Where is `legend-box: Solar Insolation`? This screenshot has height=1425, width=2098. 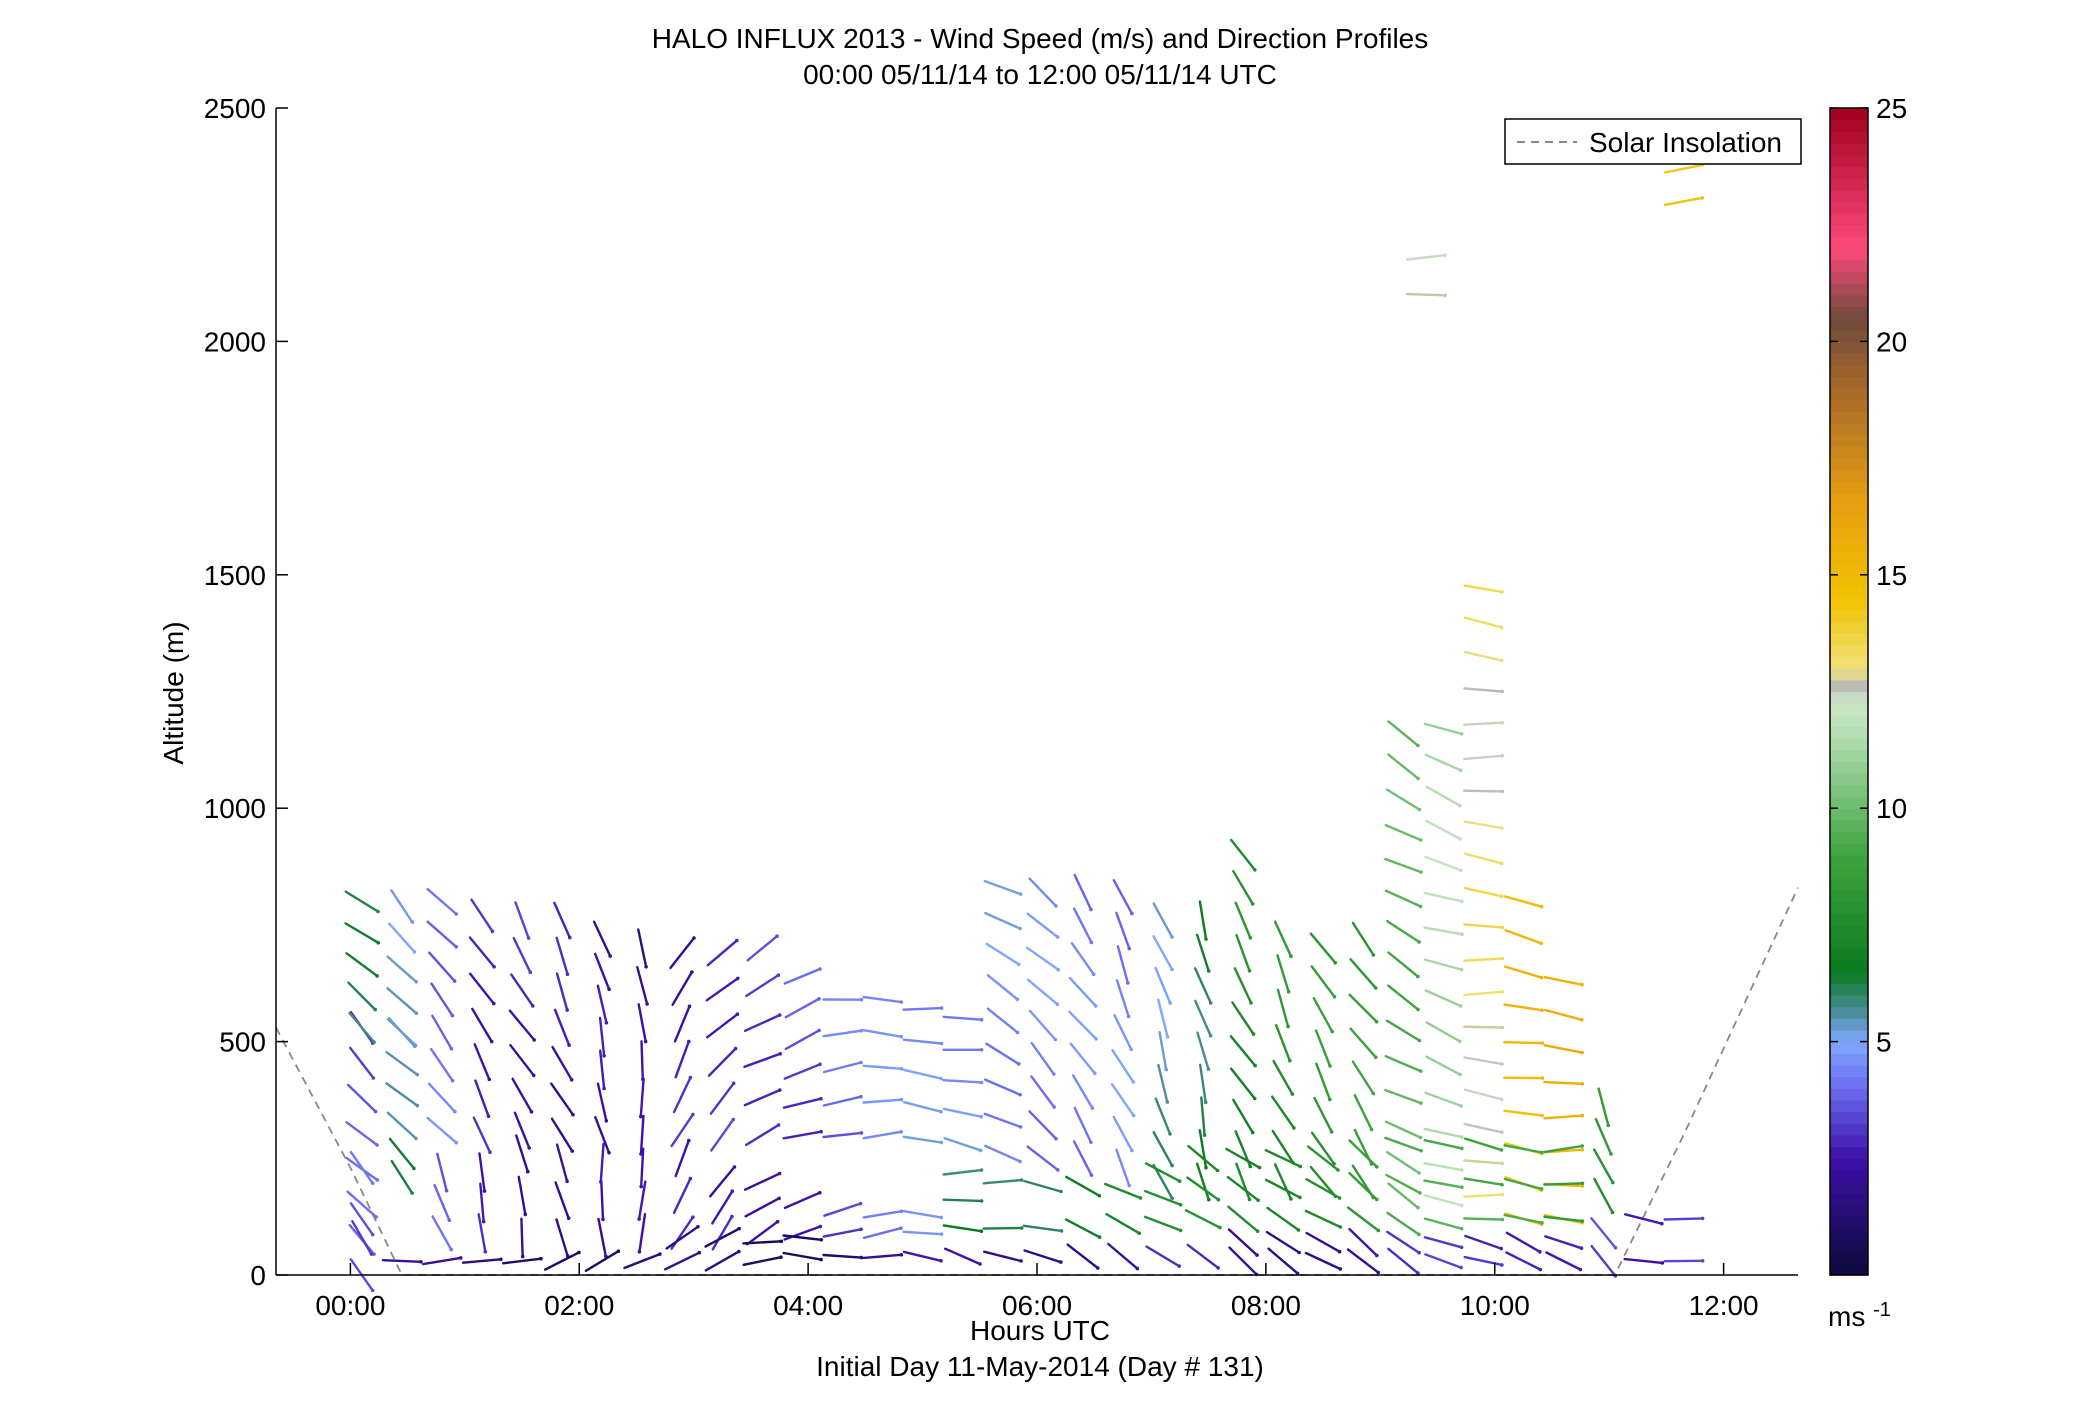
legend-box: Solar Insolation is located at coordinates (1653, 141).